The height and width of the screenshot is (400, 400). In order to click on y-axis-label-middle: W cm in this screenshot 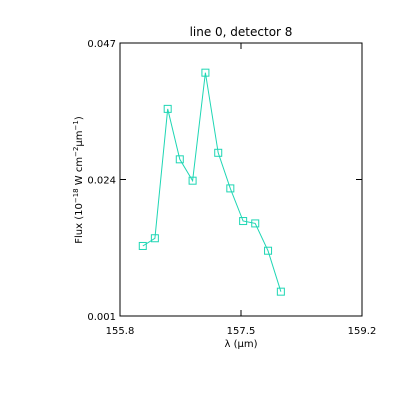, I will do `click(79, 172)`.